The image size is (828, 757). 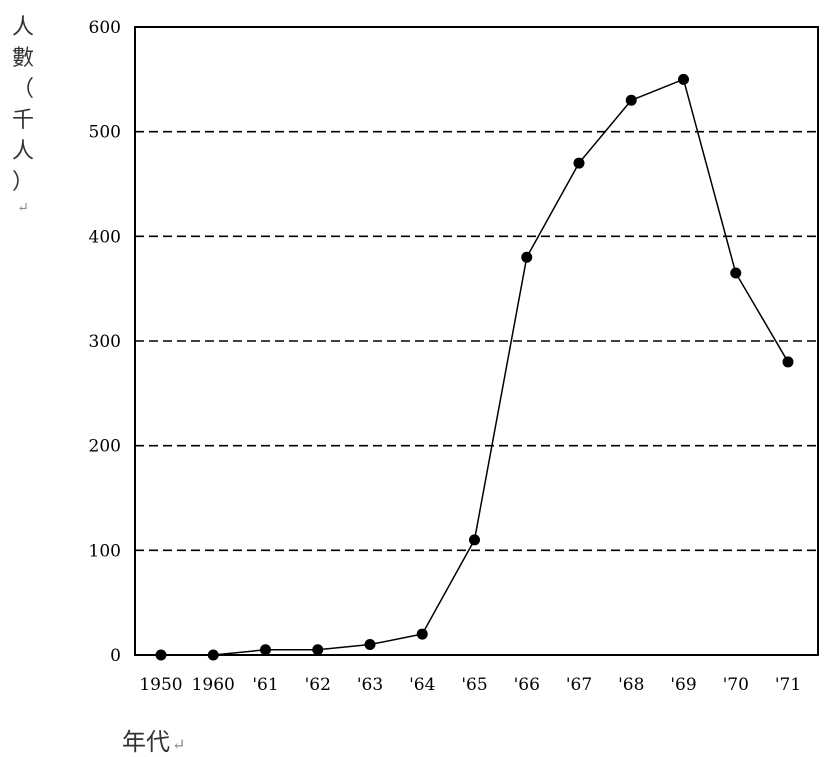 What do you see at coordinates (631, 685) in the screenshot?
I see `x-tick-label: '68` at bounding box center [631, 685].